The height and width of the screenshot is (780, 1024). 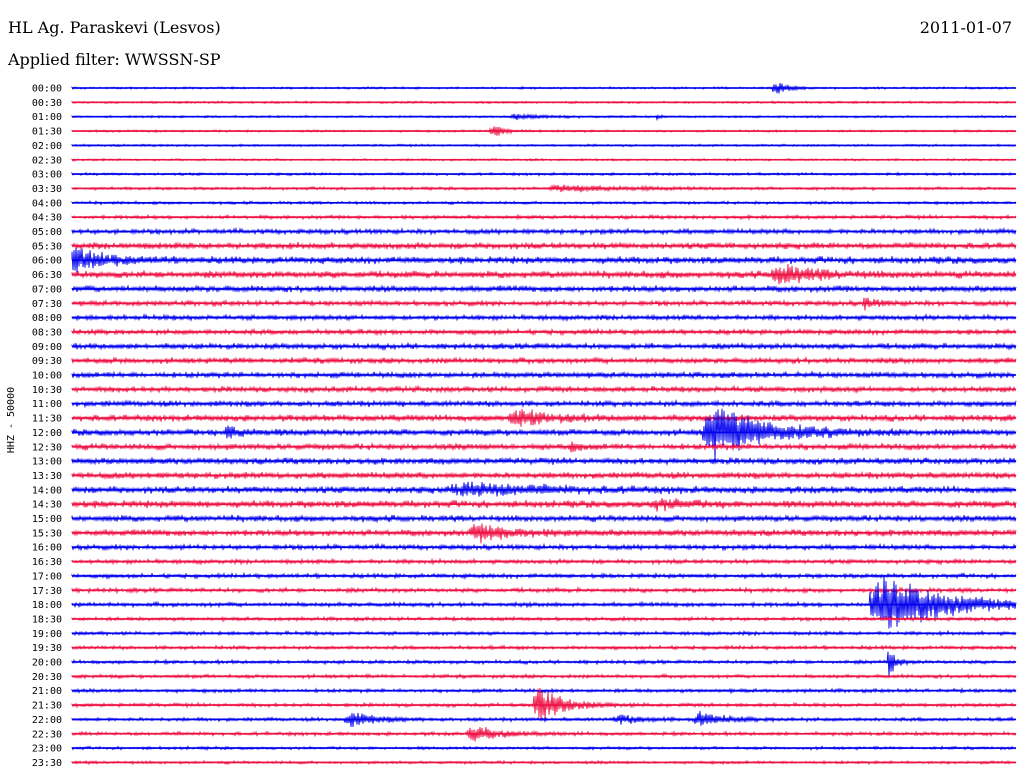 What do you see at coordinates (47, 289) in the screenshot?
I see `row-time-label: 07:00` at bounding box center [47, 289].